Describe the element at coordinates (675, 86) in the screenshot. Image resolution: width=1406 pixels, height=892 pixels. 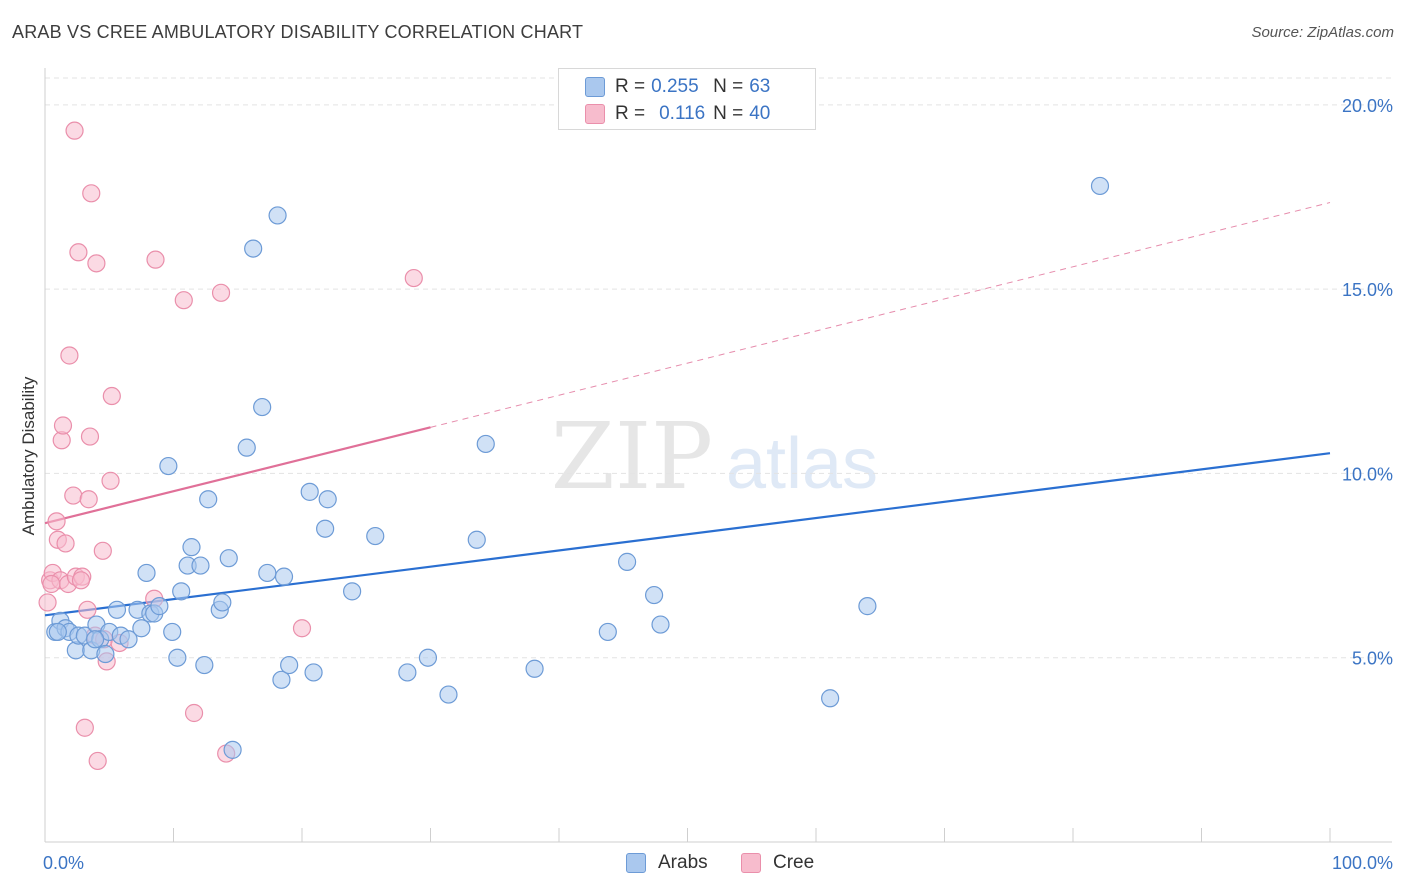
I see `r-value-arabs: 0.255` at that location.